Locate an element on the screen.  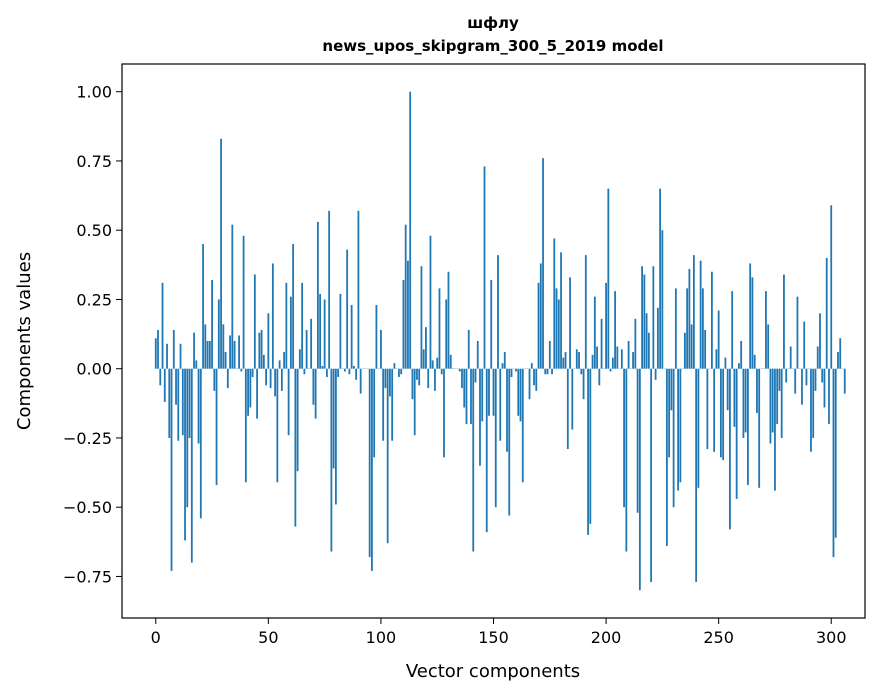
y-tick-label: 0.00 is located at coordinates (94, 369).